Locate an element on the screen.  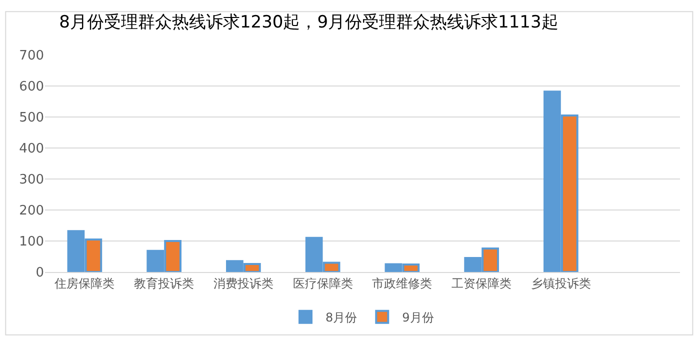
x-tick-label: 乡镇投诉类 is located at coordinates (560, 283).